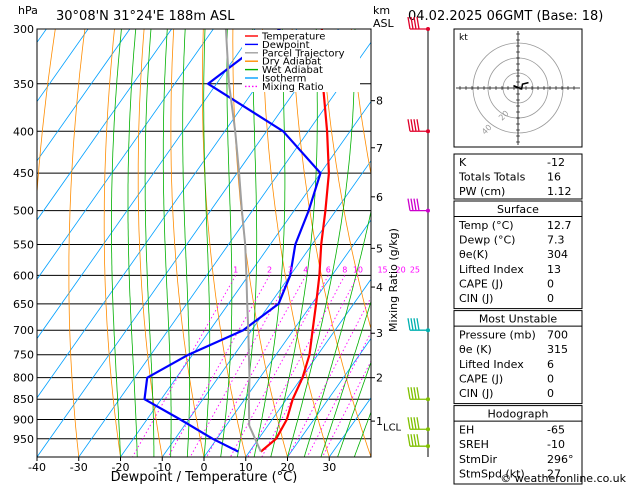 This screenshot has height=486, width=629. I want to click on mixing-ratio-label: 4, so click(305, 269).